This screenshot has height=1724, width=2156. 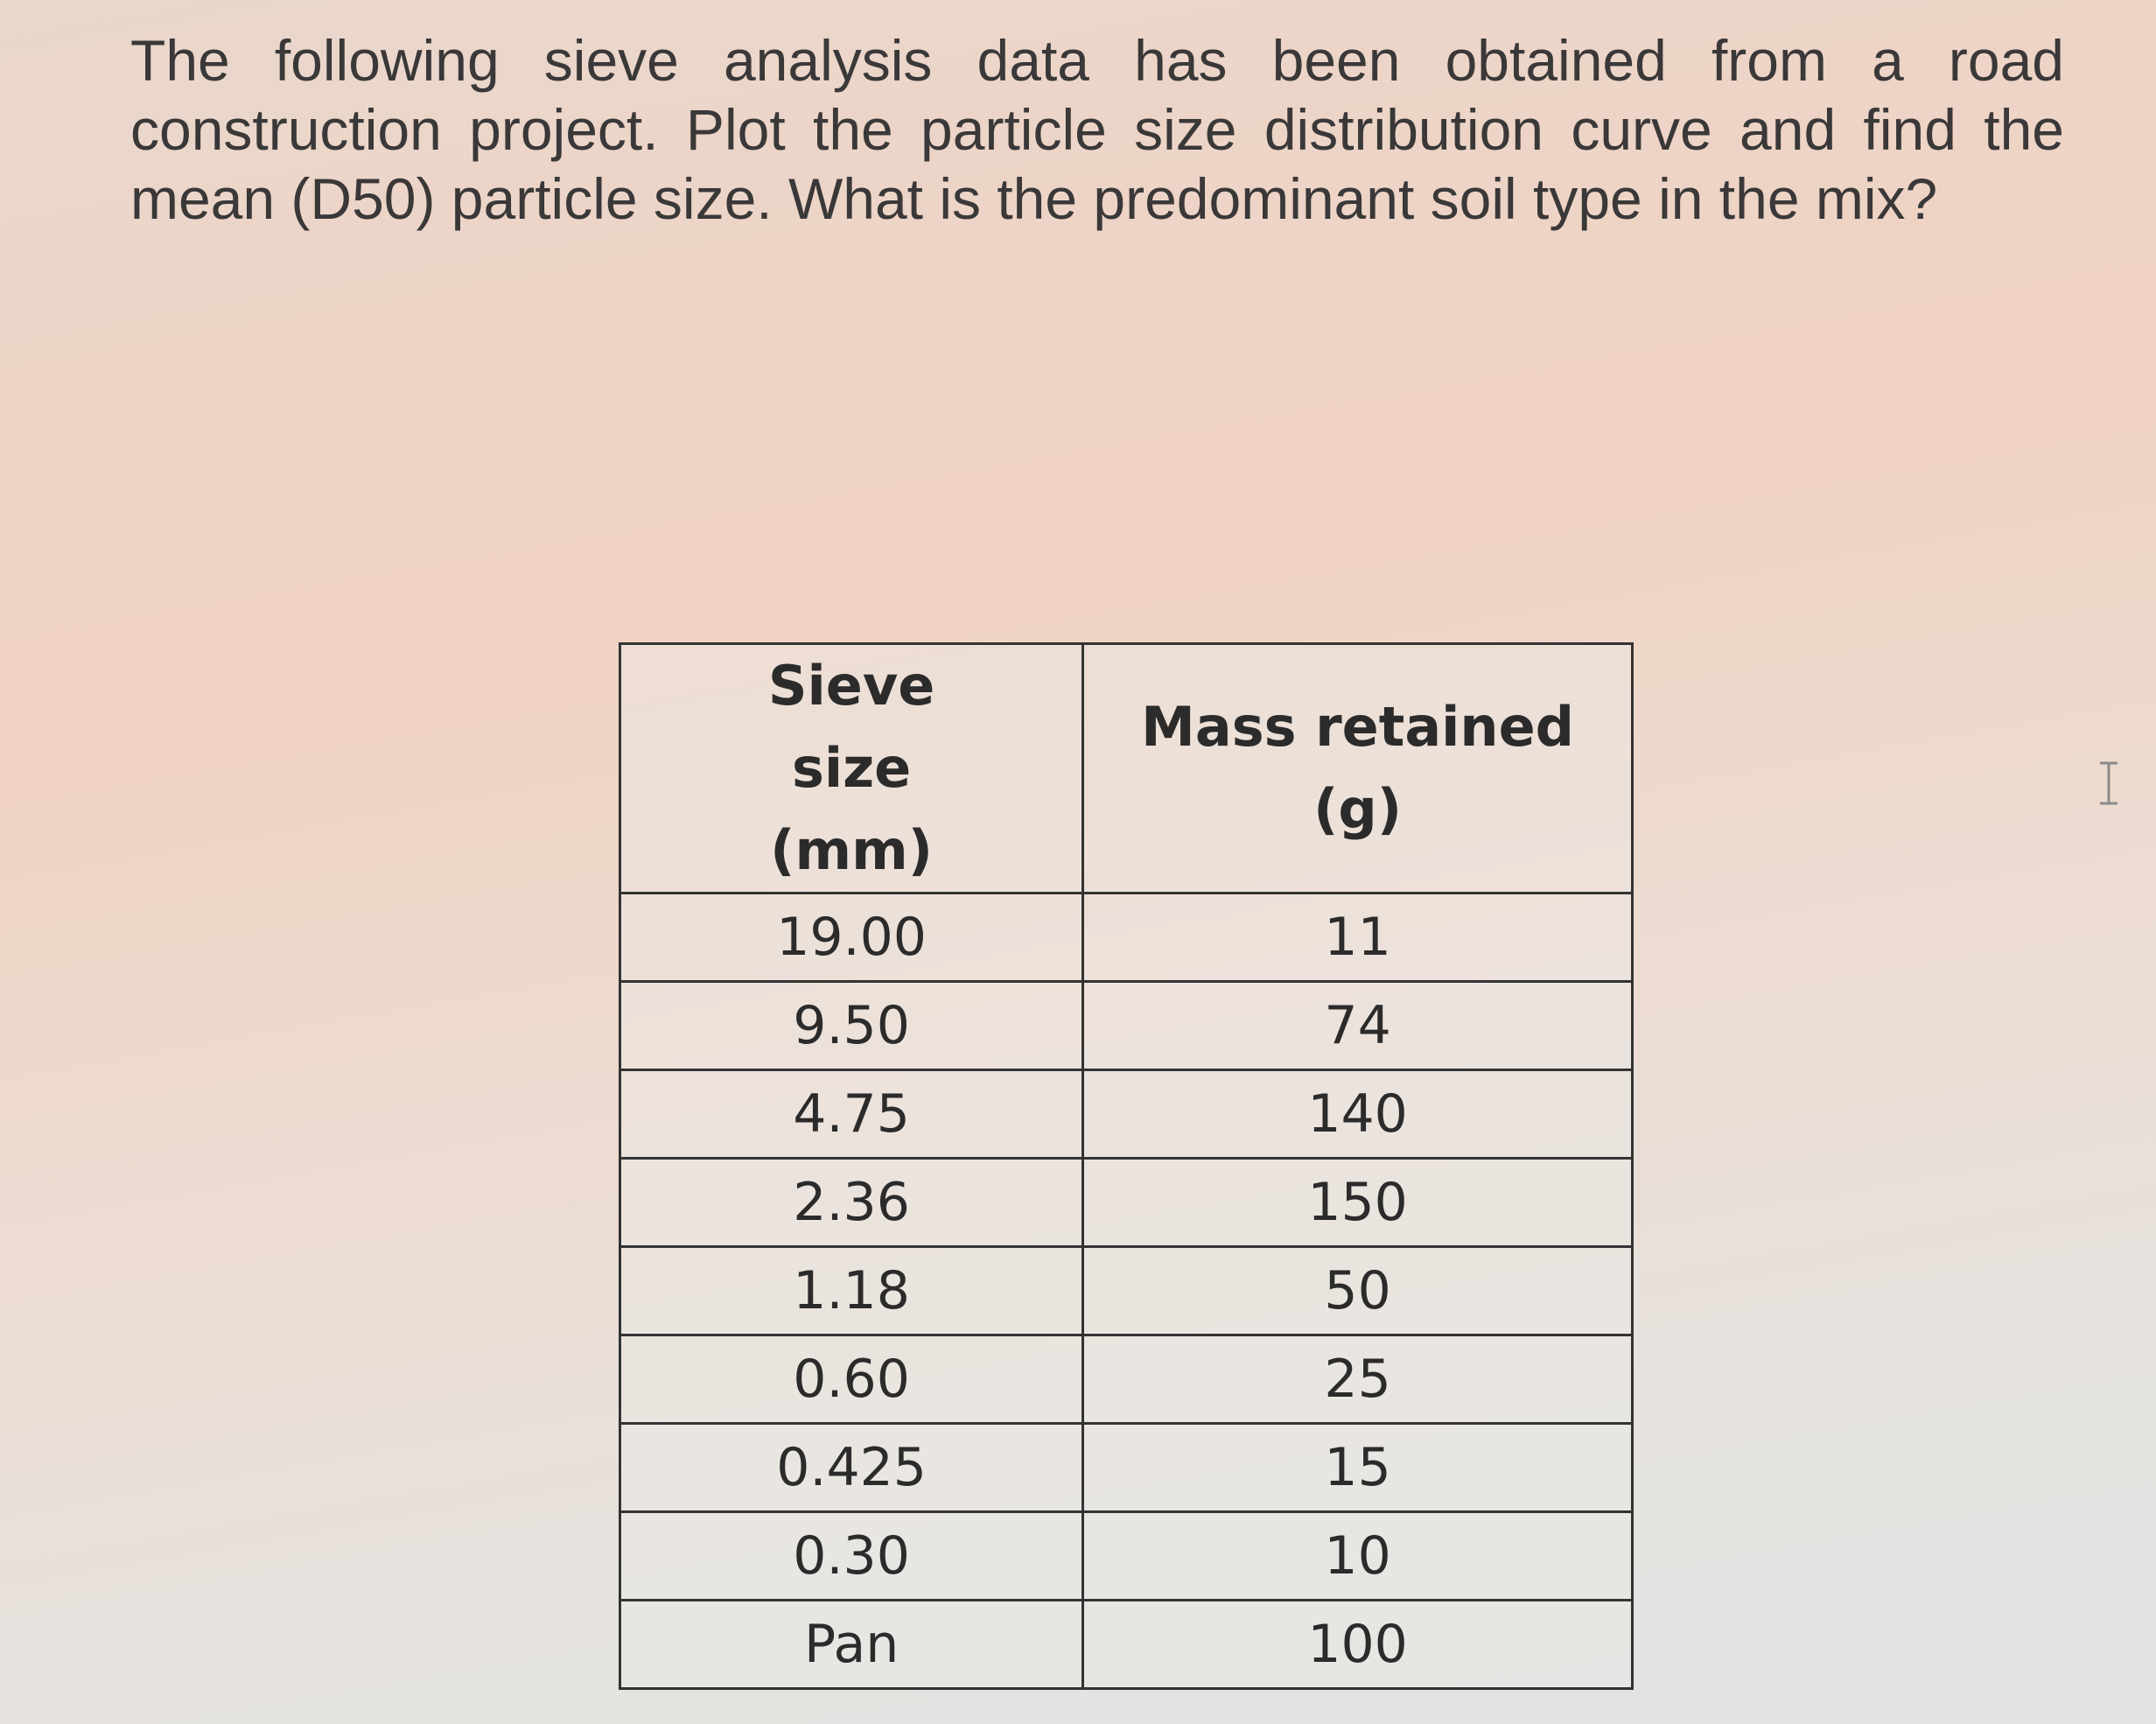 What do you see at coordinates (851, 1467) in the screenshot?
I see `sieve-size-cell: 0.425` at bounding box center [851, 1467].